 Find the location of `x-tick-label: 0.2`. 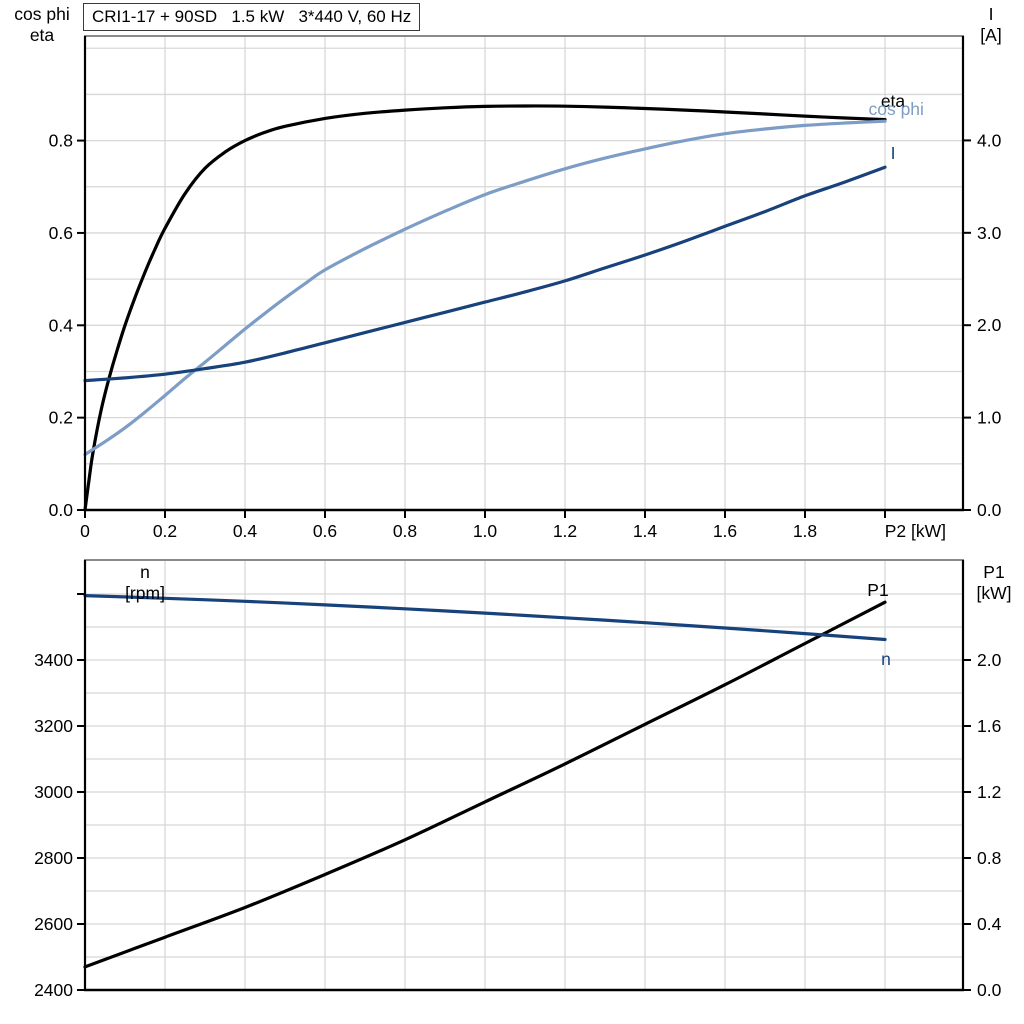

x-tick-label: 0.2 is located at coordinates (165, 531).